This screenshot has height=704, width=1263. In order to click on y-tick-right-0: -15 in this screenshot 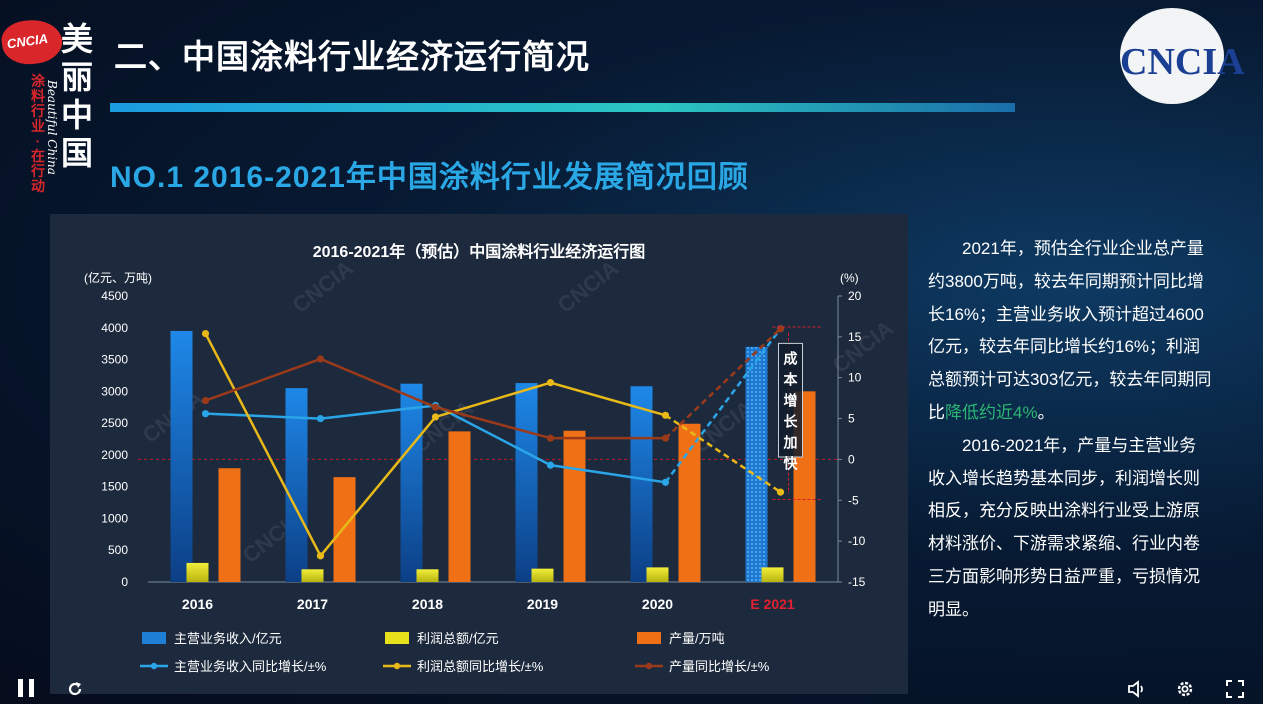, I will do `click(857, 582)`.